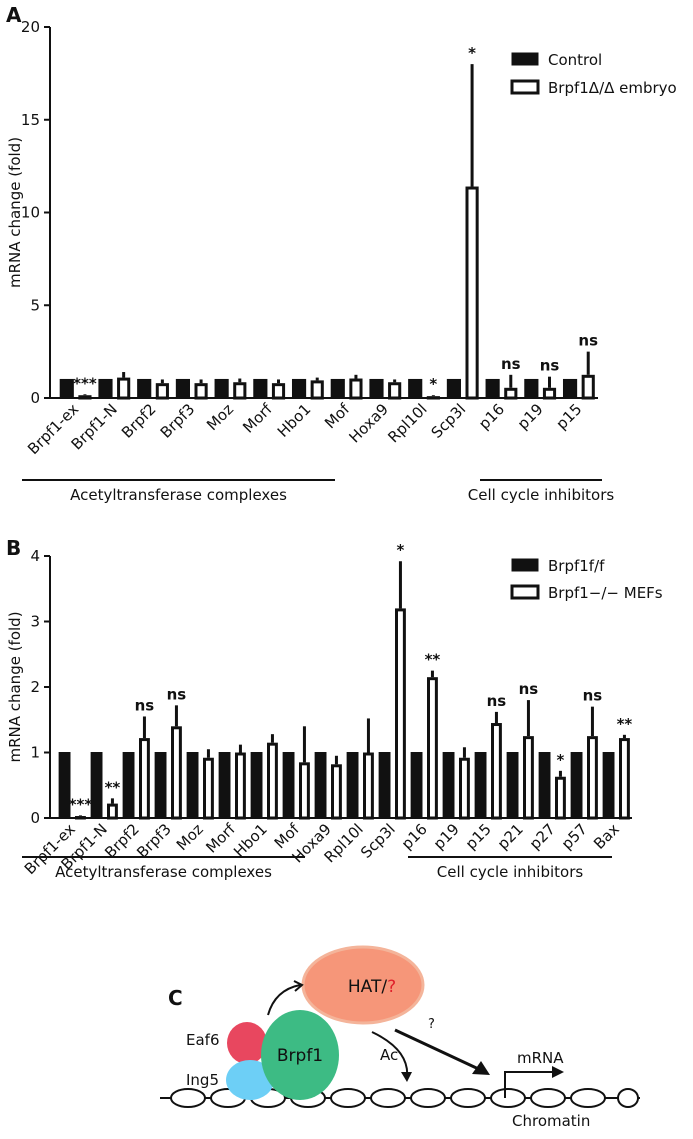 This screenshot has width=693, height=1139. What do you see at coordinates (372, 987) in the screenshot?
I see `hat-label: HAT/?` at bounding box center [372, 987].